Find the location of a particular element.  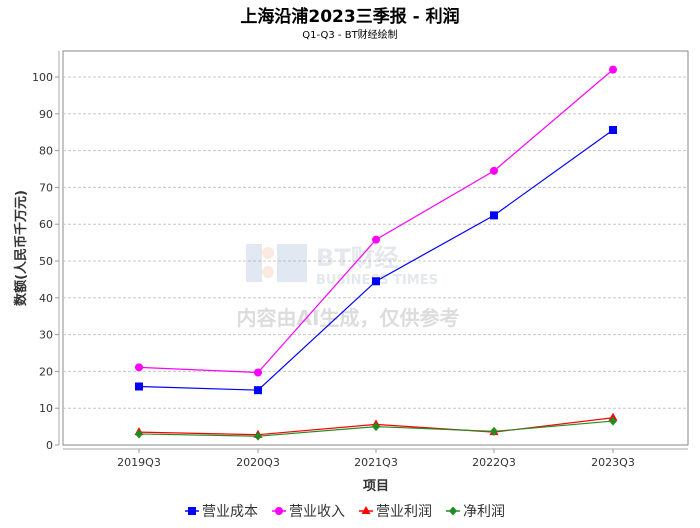

y-tick-label: 20 is located at coordinates (46, 371).